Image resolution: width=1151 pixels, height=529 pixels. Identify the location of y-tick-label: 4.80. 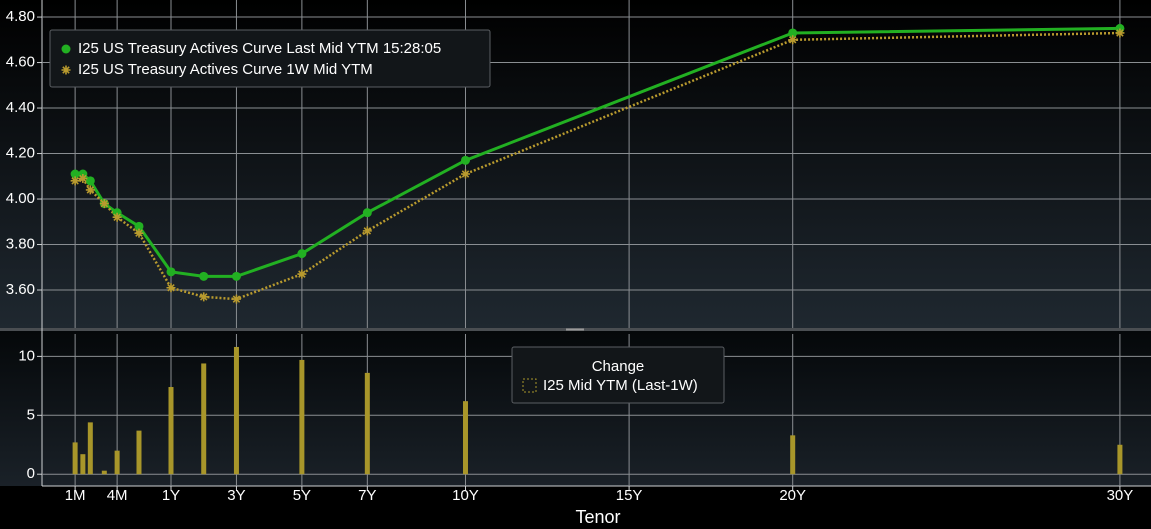
(20, 16).